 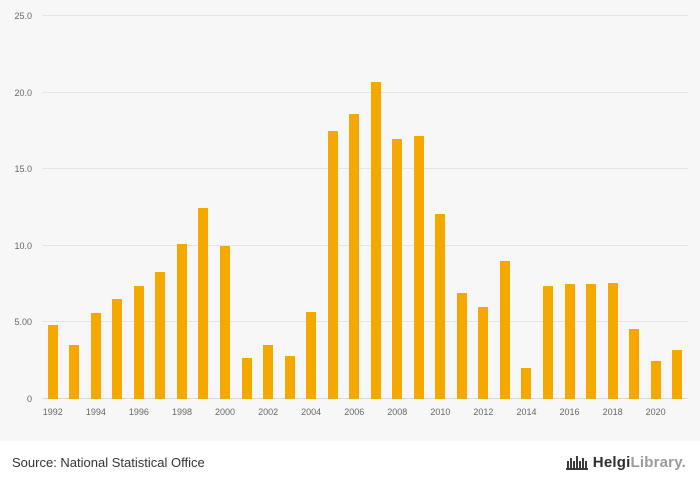 I want to click on bar-1999, so click(x=203, y=303).